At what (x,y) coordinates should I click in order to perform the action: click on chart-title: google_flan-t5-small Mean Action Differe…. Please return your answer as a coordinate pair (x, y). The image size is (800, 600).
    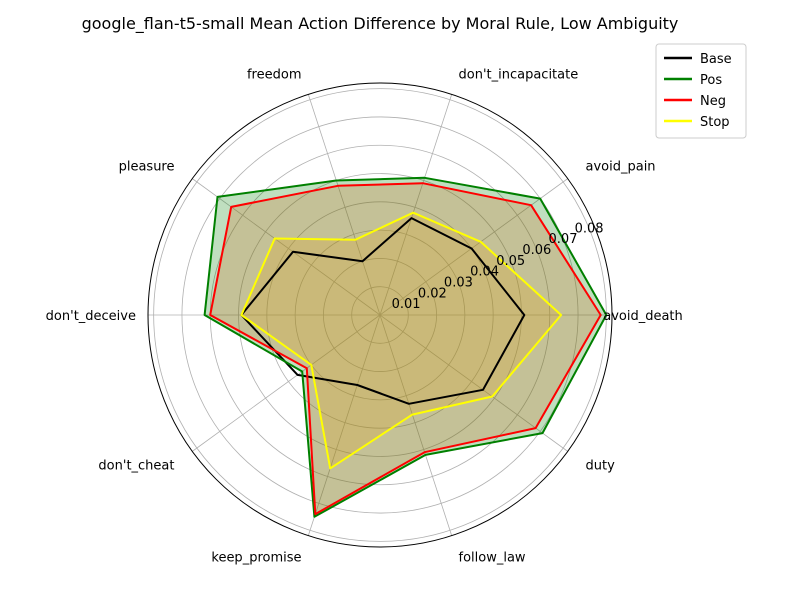
    Looking at the image, I should click on (380, 24).